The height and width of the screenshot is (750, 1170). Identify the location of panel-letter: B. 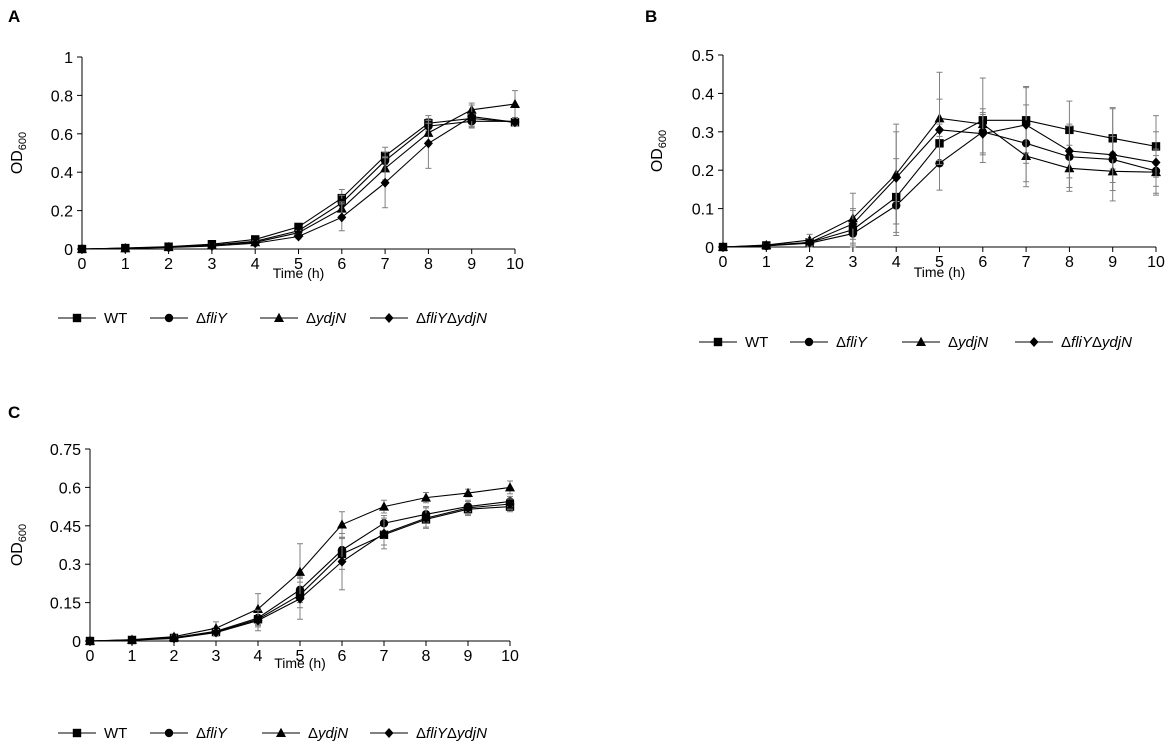
(651, 16).